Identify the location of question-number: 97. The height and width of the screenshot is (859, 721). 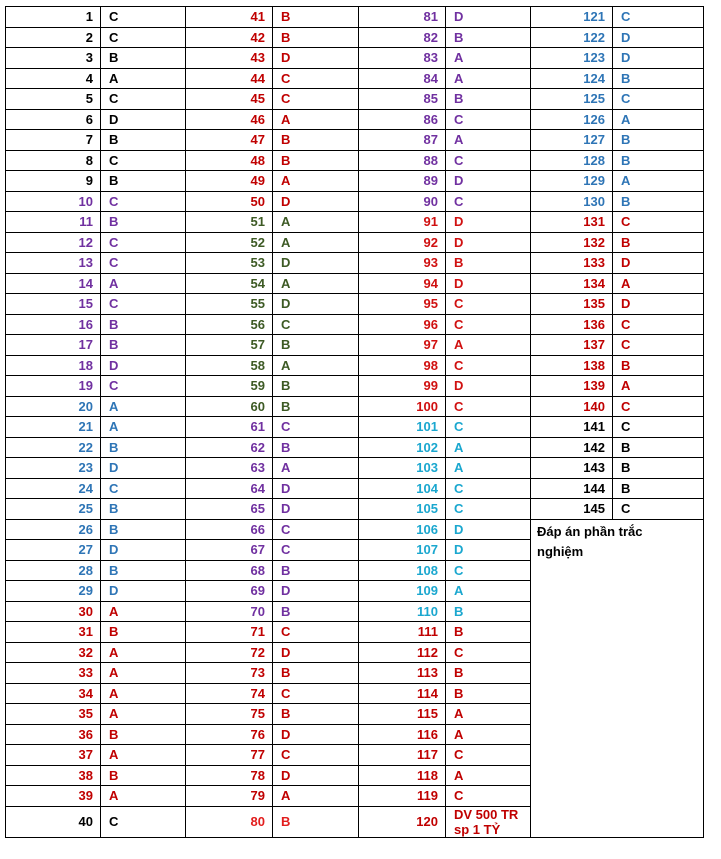
(402, 345).